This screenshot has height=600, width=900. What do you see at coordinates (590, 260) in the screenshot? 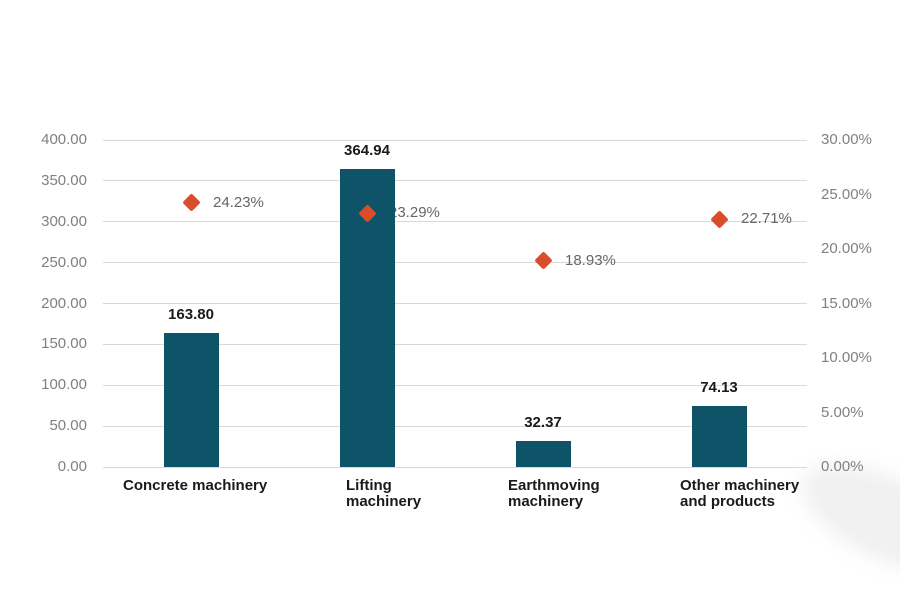
I see `marker-value-label: 18.93%` at bounding box center [590, 260].